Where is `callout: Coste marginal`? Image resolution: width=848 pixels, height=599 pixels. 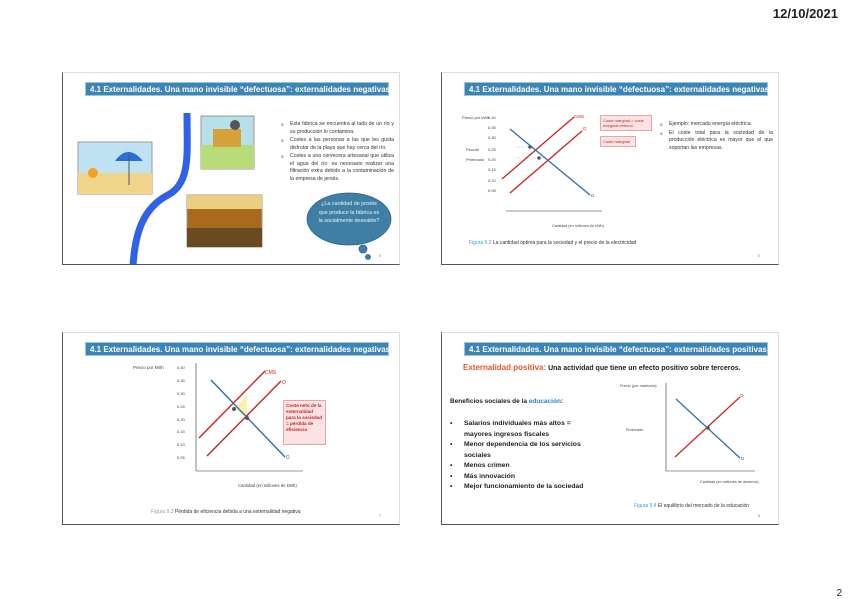 callout: Coste marginal is located at coordinates (618, 141).